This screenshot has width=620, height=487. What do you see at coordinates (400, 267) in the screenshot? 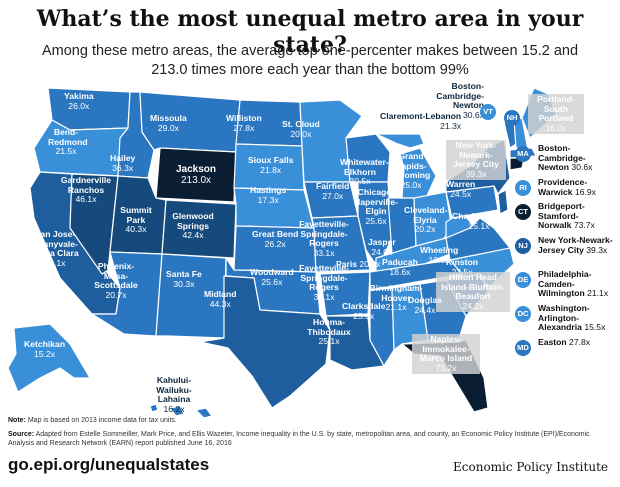
I see `metro-paducah: Paducah 18.6x` at bounding box center [400, 267].